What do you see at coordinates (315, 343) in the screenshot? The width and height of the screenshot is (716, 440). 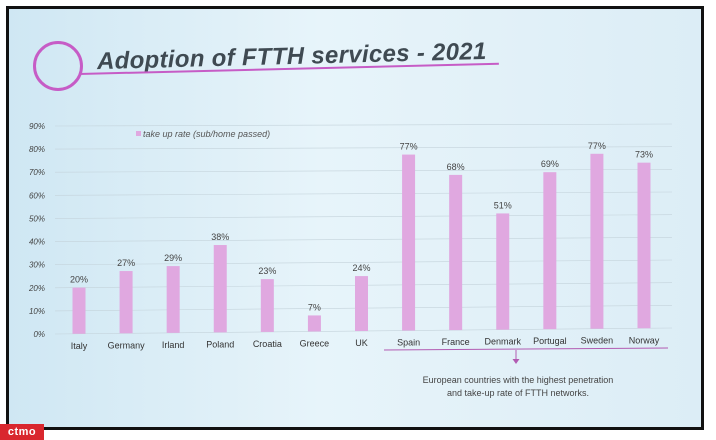 I see `category-label: Greece` at bounding box center [315, 343].